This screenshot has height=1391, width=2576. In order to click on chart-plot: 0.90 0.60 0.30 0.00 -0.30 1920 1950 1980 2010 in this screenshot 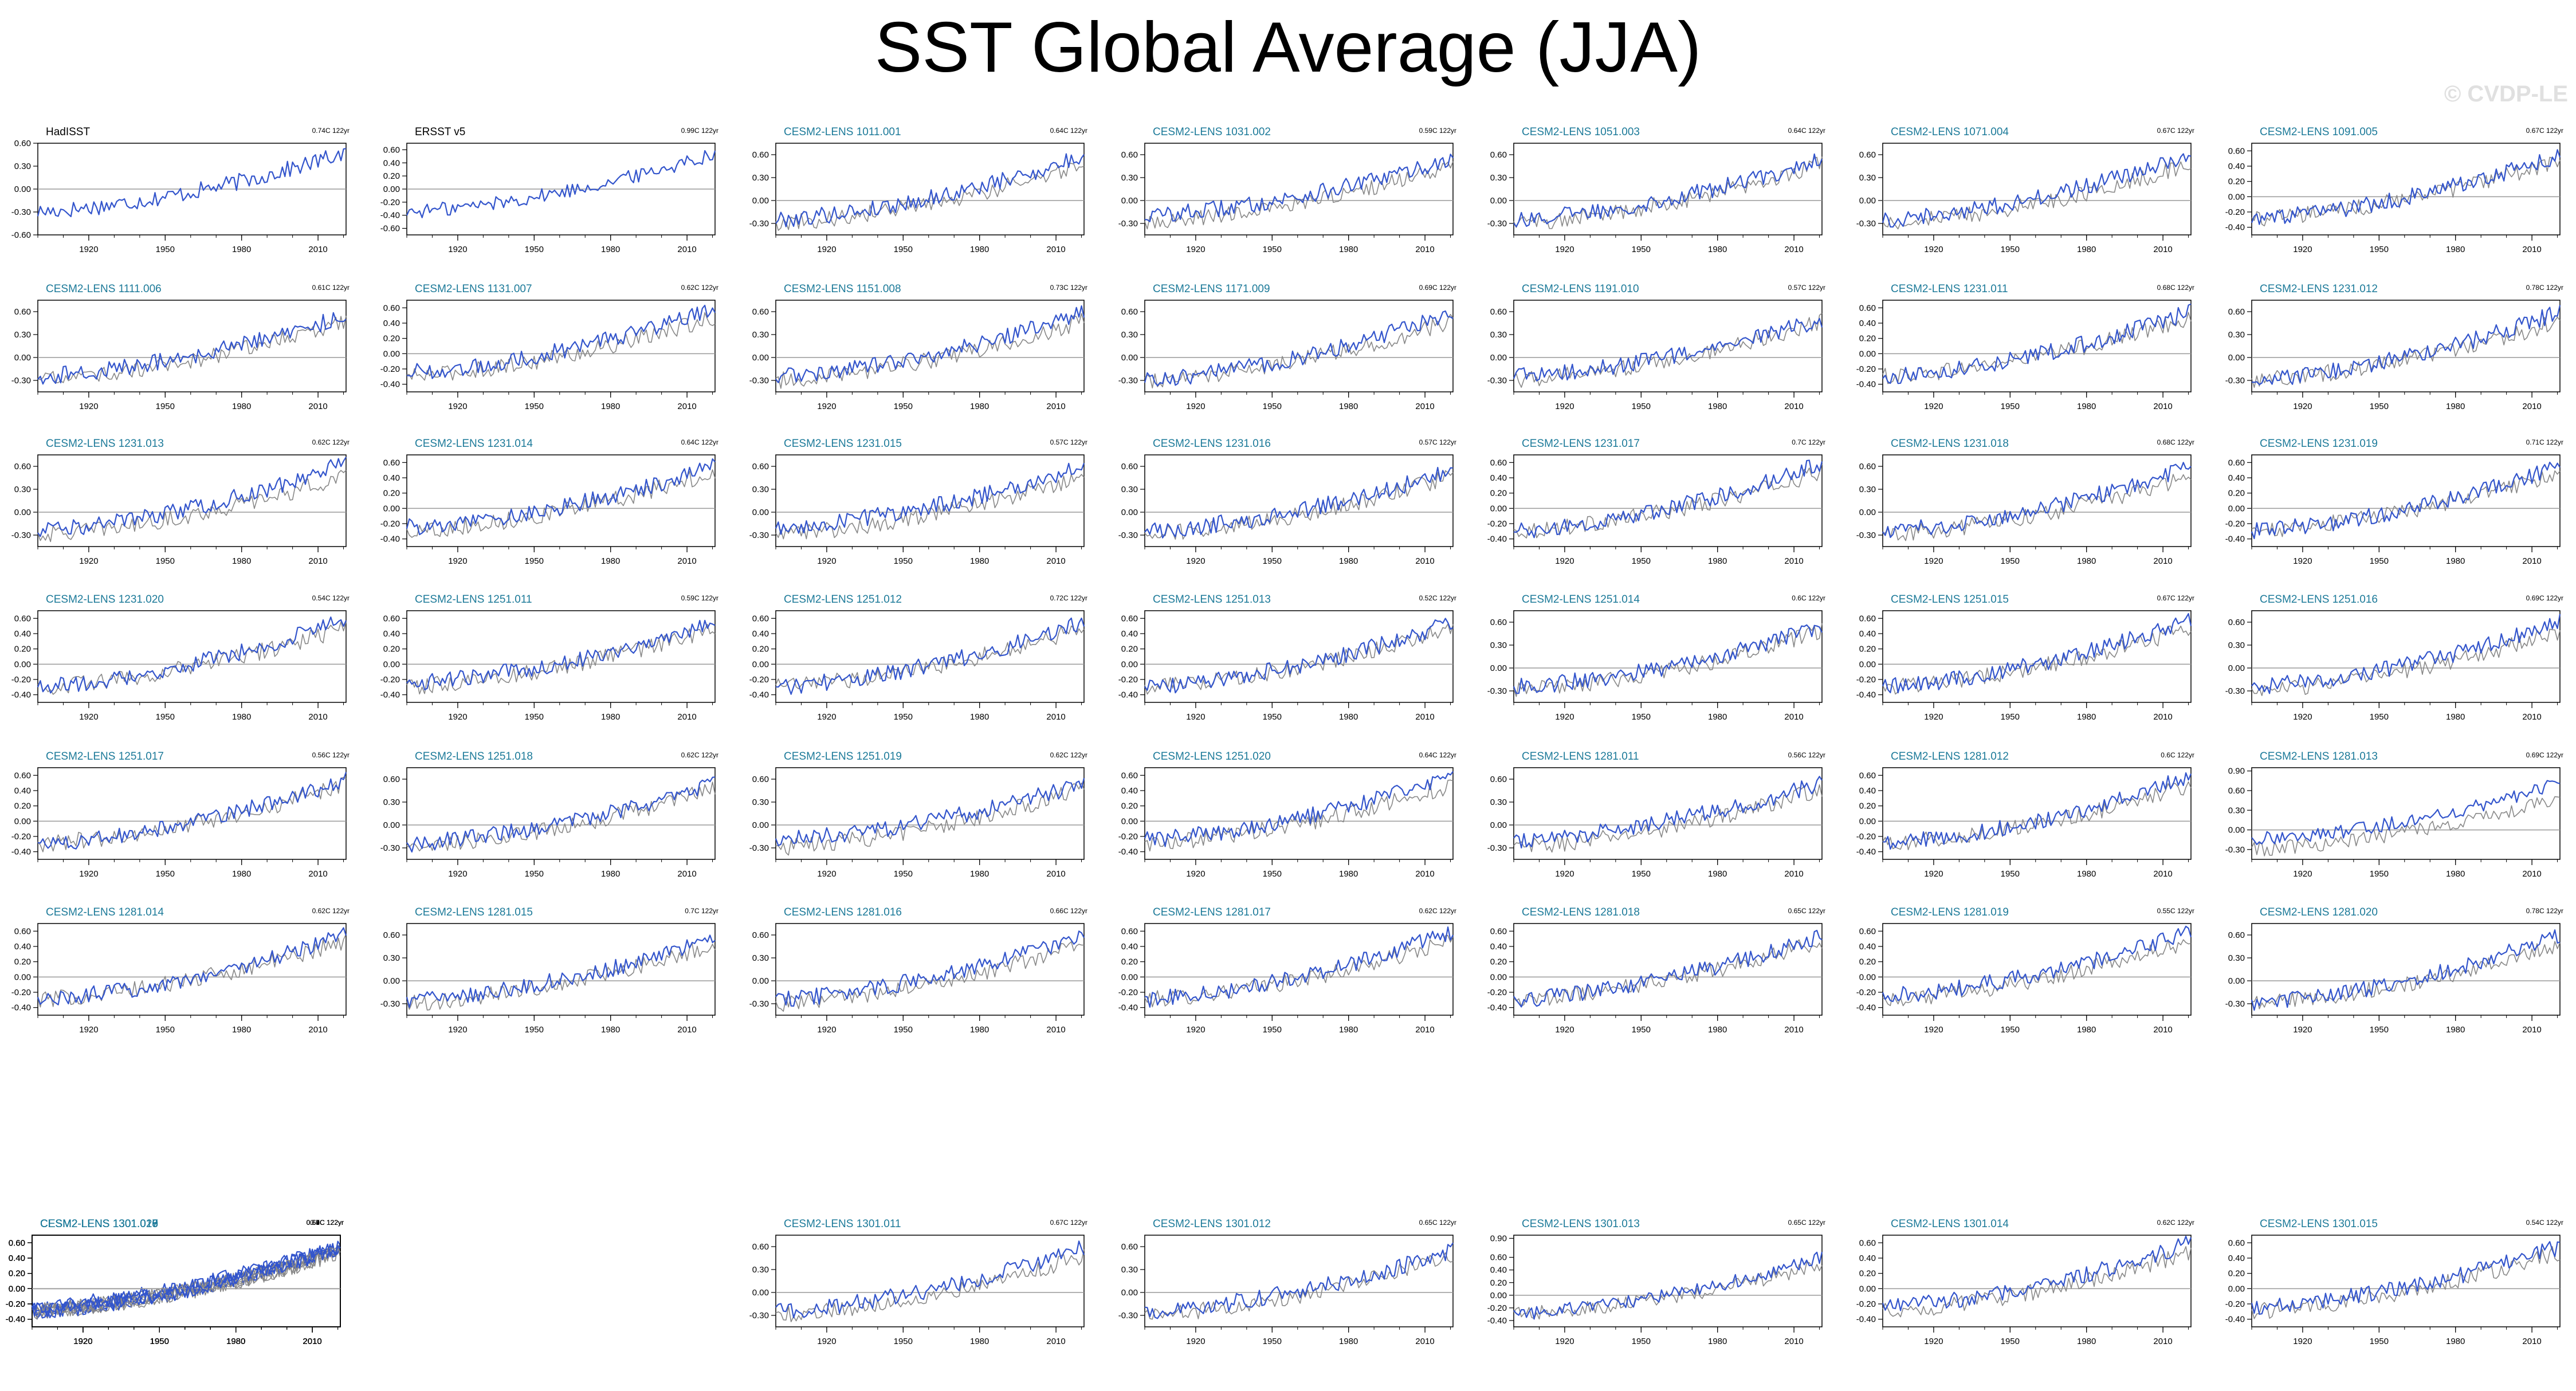, I will do `click(2393, 823)`.